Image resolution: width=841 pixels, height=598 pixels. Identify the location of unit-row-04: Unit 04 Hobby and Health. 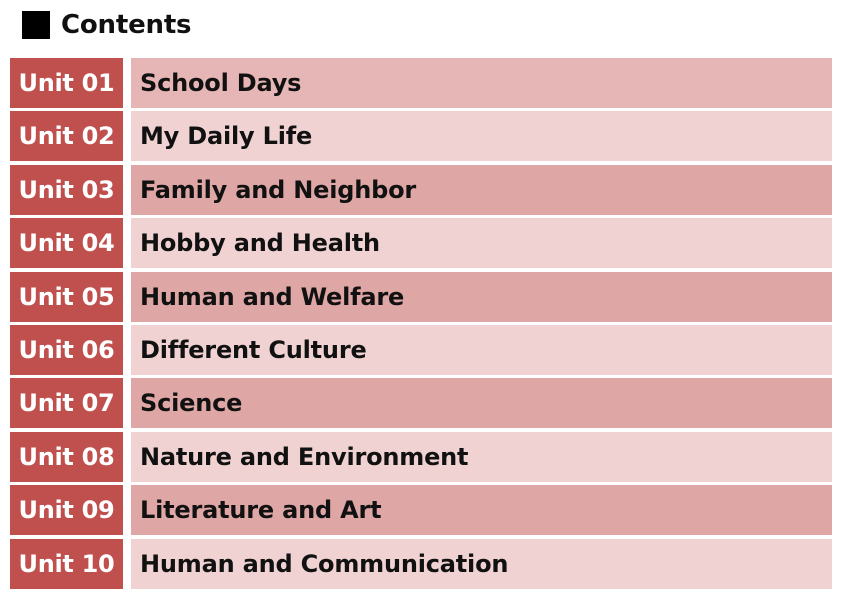
(421, 243).